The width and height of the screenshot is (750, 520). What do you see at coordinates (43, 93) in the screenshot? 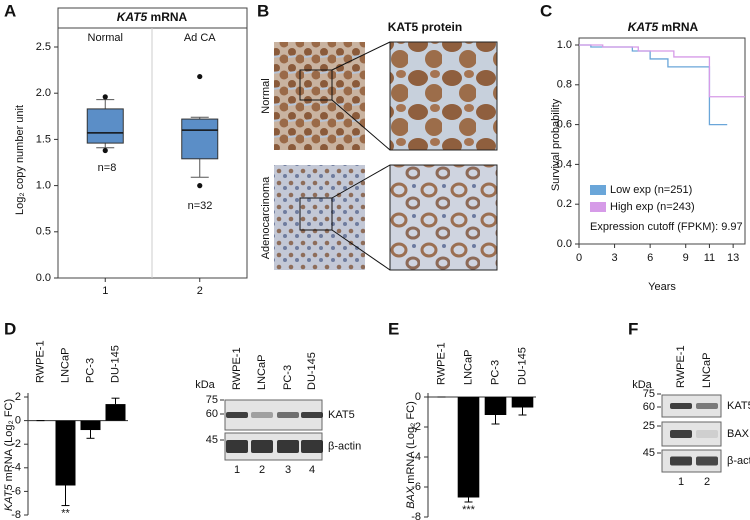
I see `y-tick-label: 2.0` at bounding box center [43, 93].